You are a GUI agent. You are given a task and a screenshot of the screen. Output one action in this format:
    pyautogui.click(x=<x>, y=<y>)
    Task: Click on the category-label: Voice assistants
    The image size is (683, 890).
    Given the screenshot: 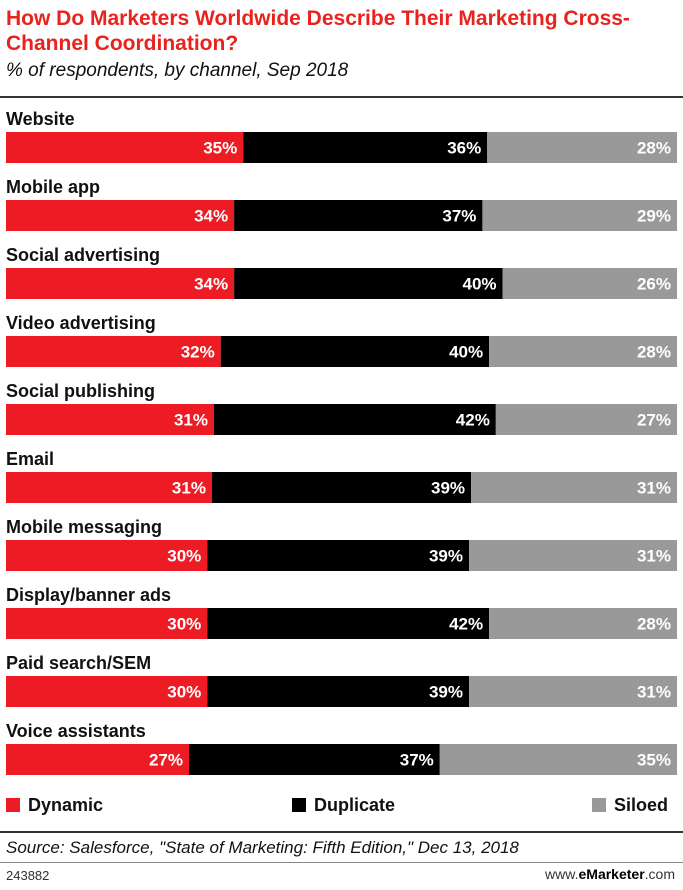 What is the action you would take?
    pyautogui.click(x=76, y=731)
    